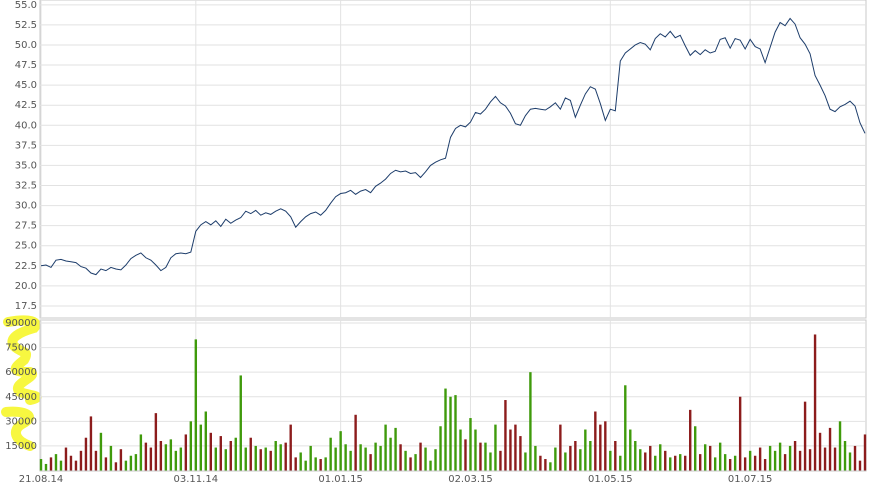 Image resolution: width=870 pixels, height=496 pixels. What do you see at coordinates (26, 65) in the screenshot?
I see `y-tick-label: 47.5` at bounding box center [26, 65].